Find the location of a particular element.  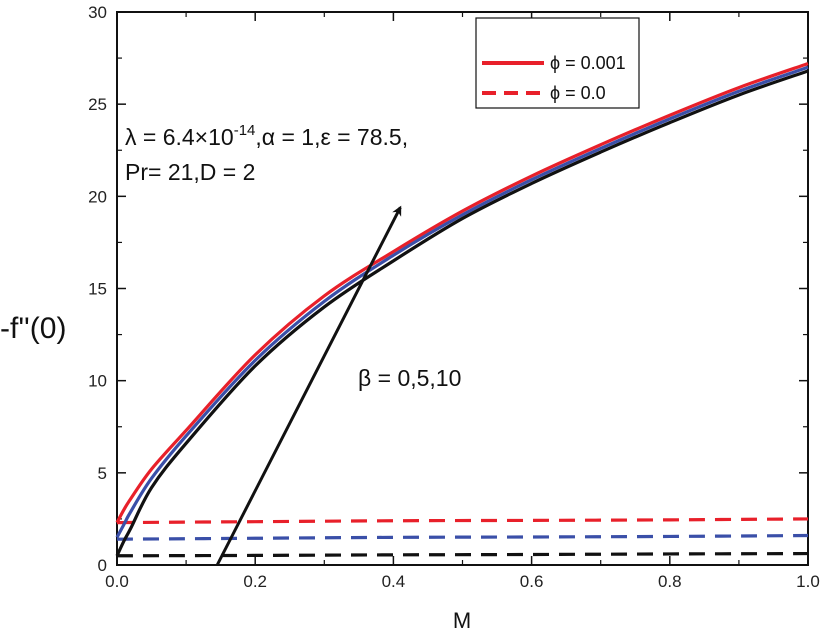

x-tick-label: 0.2 is located at coordinates (255, 581).